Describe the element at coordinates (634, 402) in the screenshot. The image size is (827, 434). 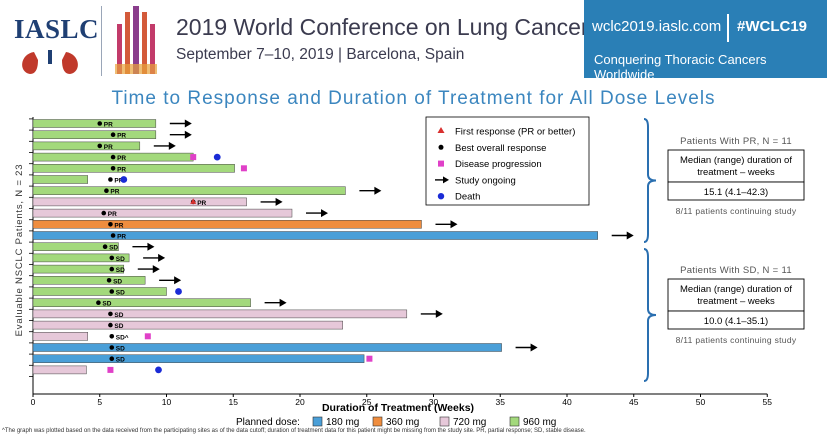
I see `x-tick-label: 45` at that location.